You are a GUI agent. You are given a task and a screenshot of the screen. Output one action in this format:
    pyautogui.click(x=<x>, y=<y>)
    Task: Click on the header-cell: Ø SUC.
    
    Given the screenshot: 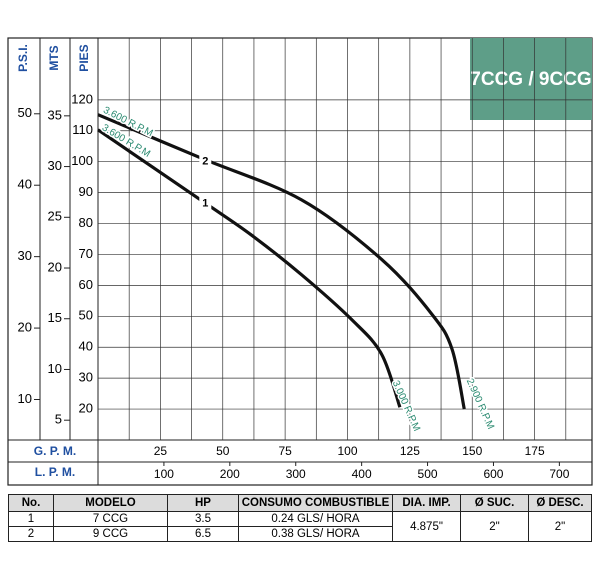 What is the action you would take?
    pyautogui.click(x=494, y=503)
    